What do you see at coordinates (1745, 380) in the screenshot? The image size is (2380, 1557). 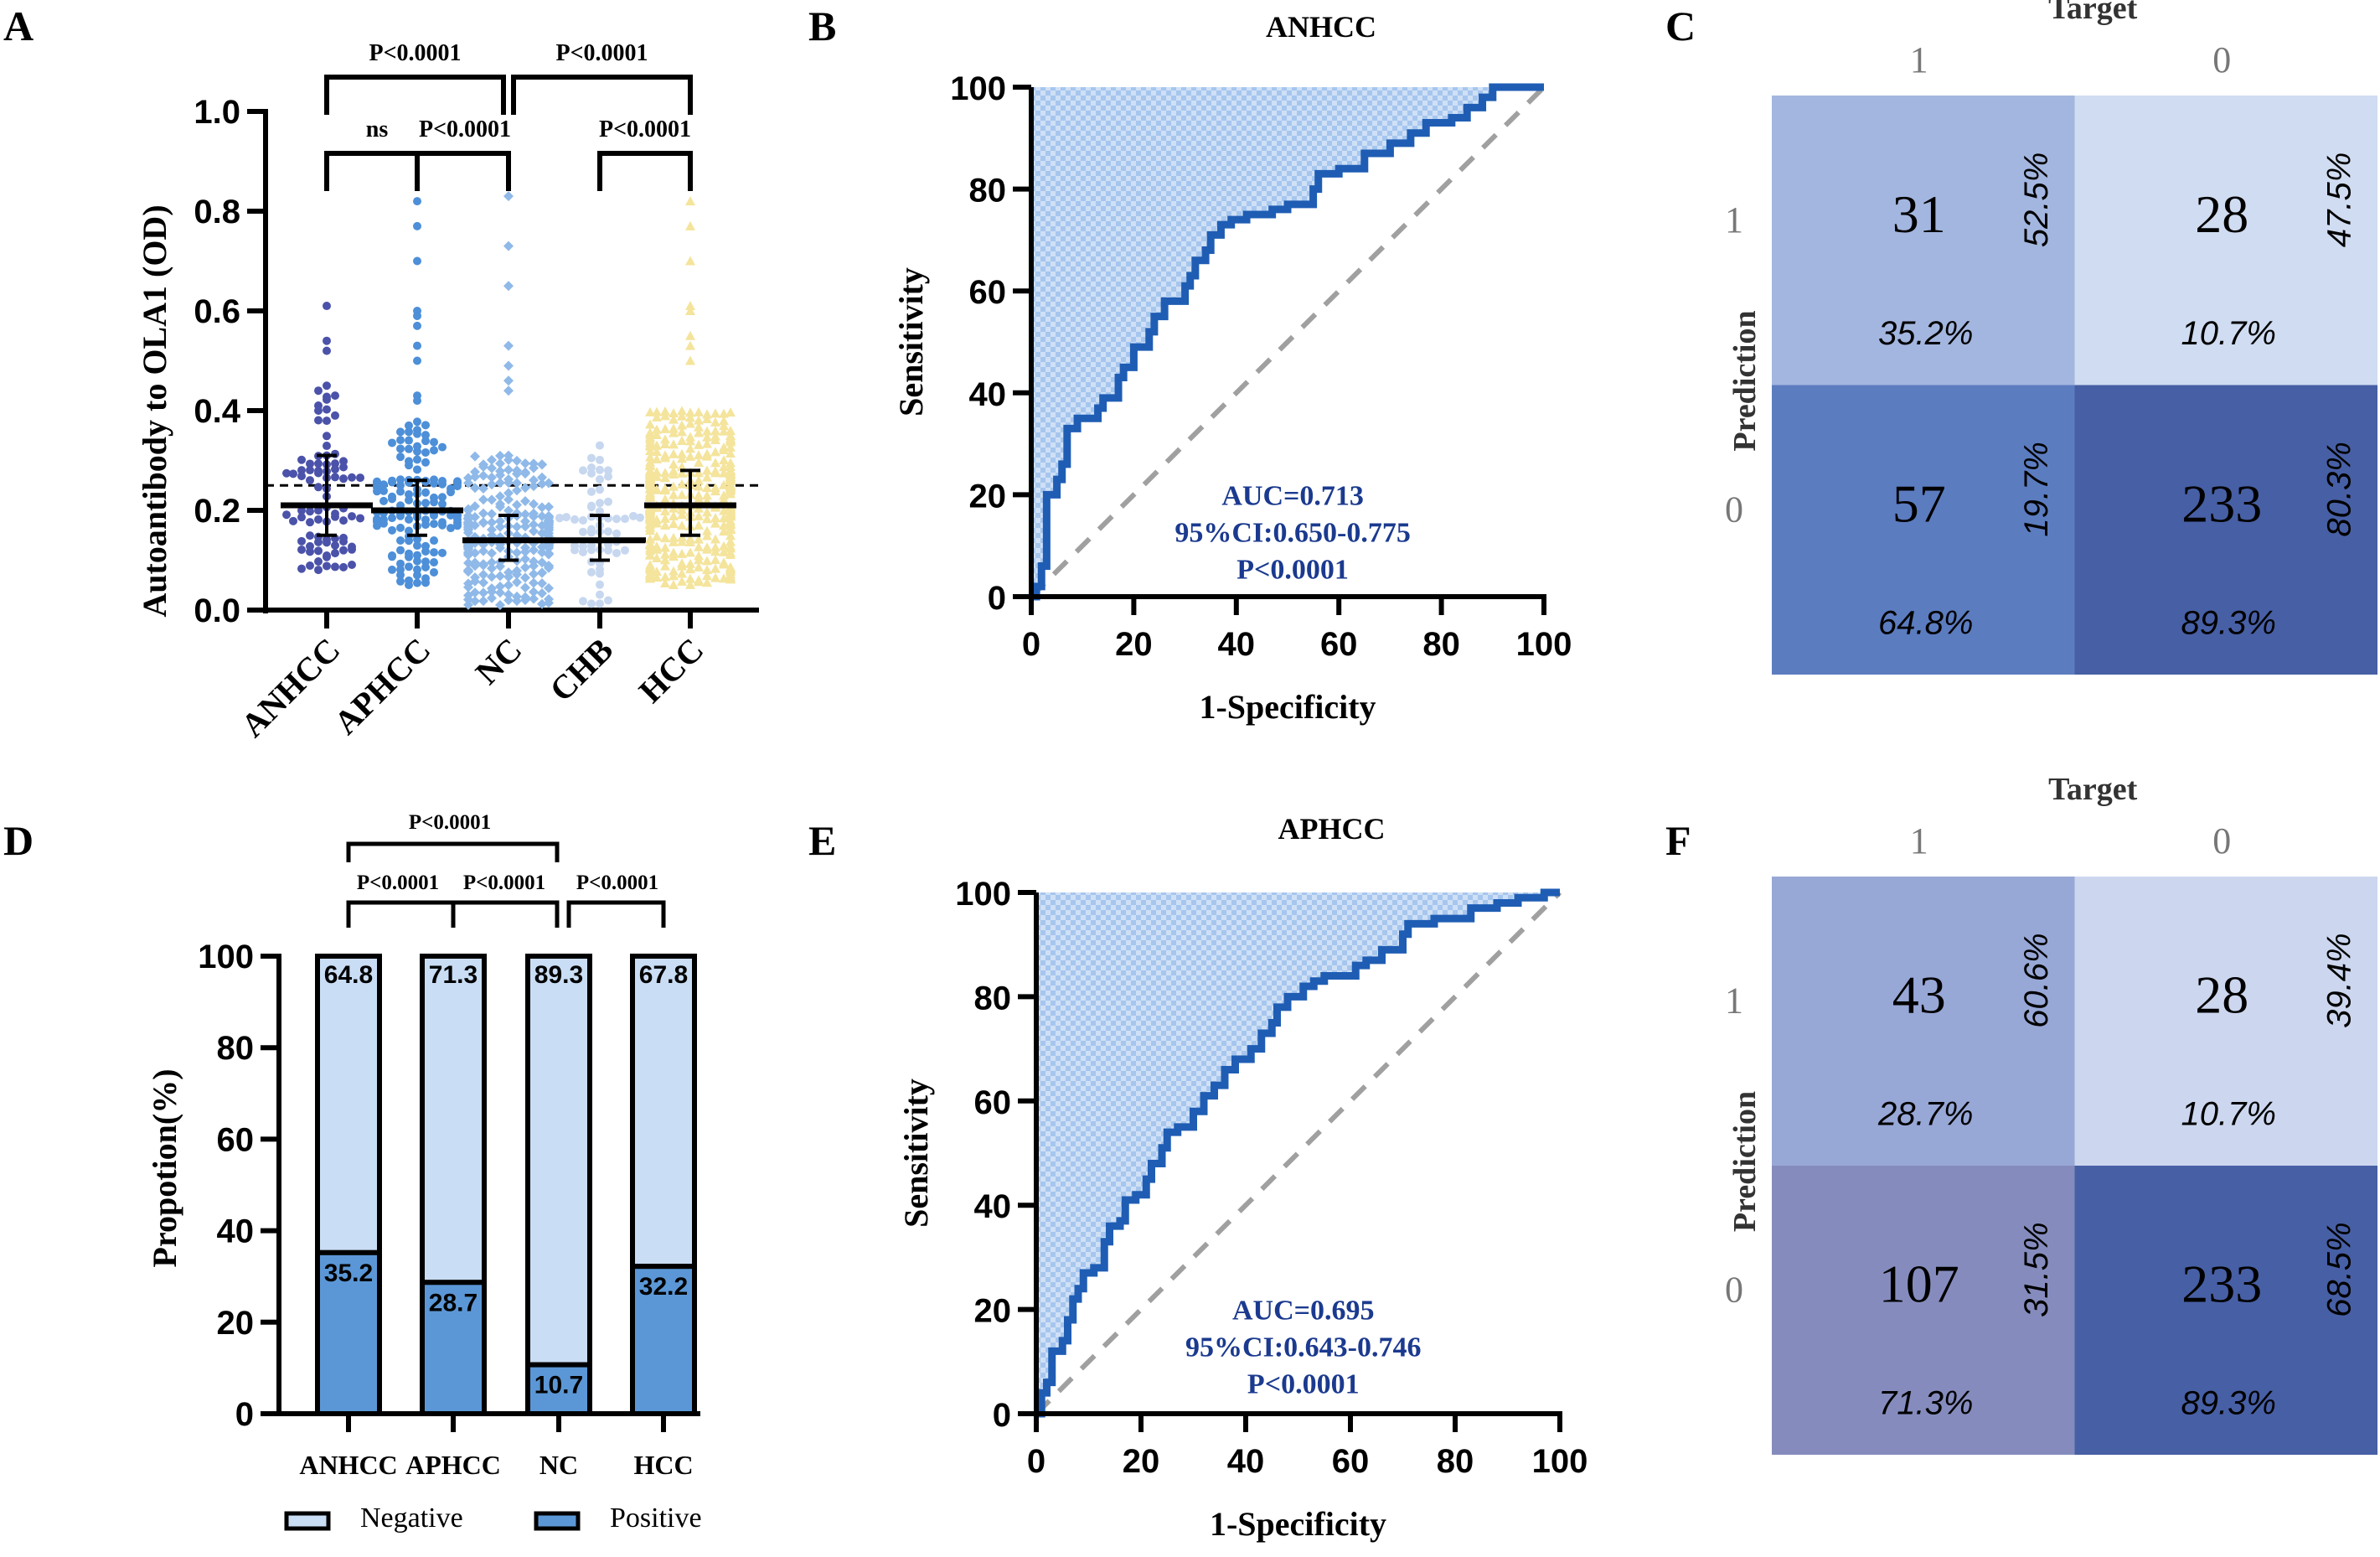 I see `prediction-axis-title: Prediction` at bounding box center [1745, 380].